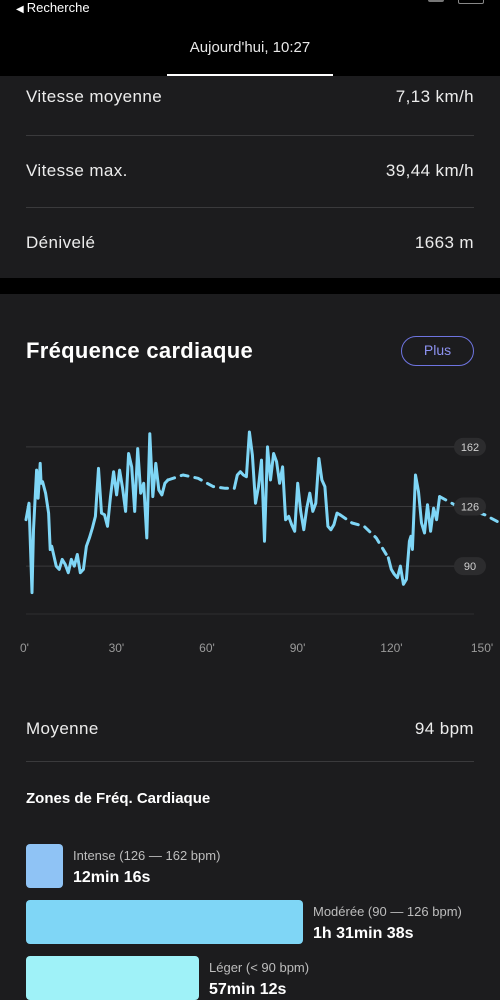 This screenshot has width=500, height=1000. What do you see at coordinates (118, 798) in the screenshot?
I see `zones-title: Zones de Fréq. Cardiaque` at bounding box center [118, 798].